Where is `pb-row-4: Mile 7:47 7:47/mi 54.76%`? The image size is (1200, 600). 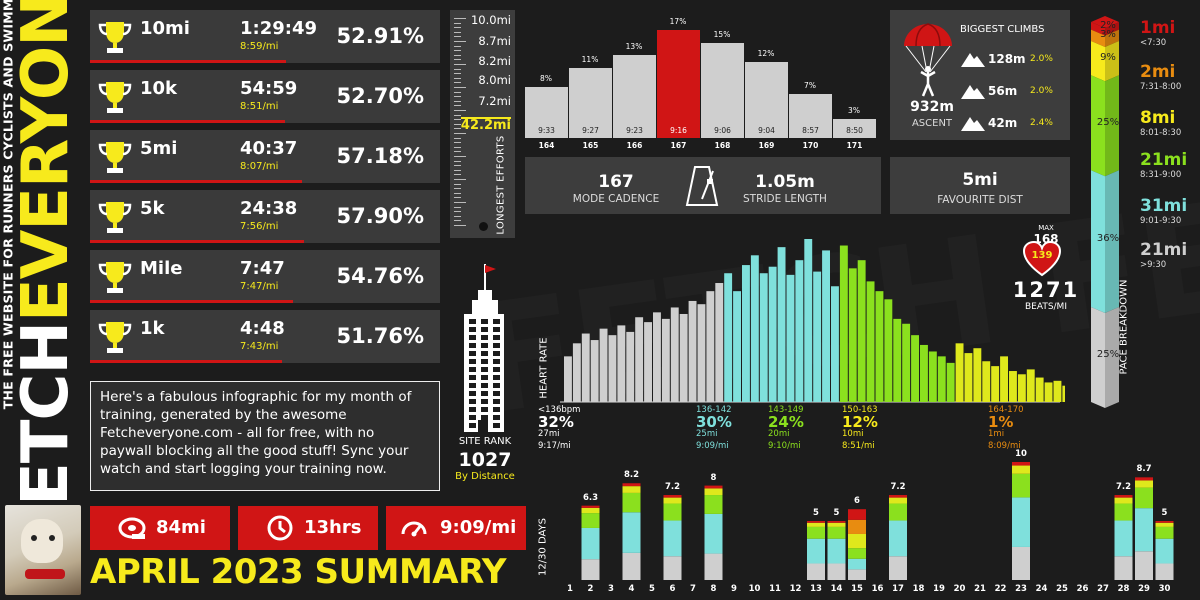
pb-row-4: Mile 7:47 7:47/mi 54.76% is located at coordinates (265, 276).